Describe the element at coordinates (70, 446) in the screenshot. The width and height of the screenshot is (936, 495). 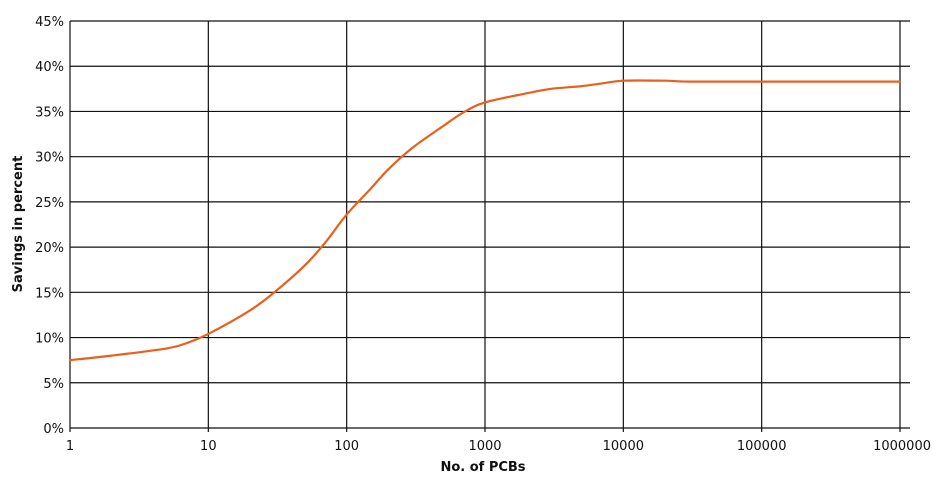
I see `x-tick-label: 1` at that location.